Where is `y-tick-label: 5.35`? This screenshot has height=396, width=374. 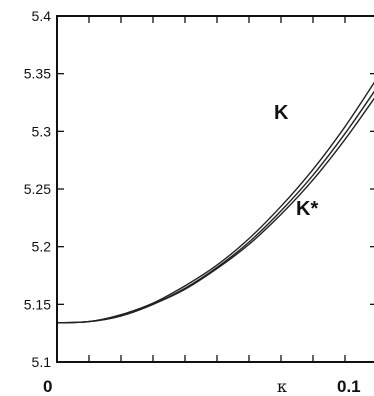
y-tick-label: 5.35 is located at coordinates (37, 74).